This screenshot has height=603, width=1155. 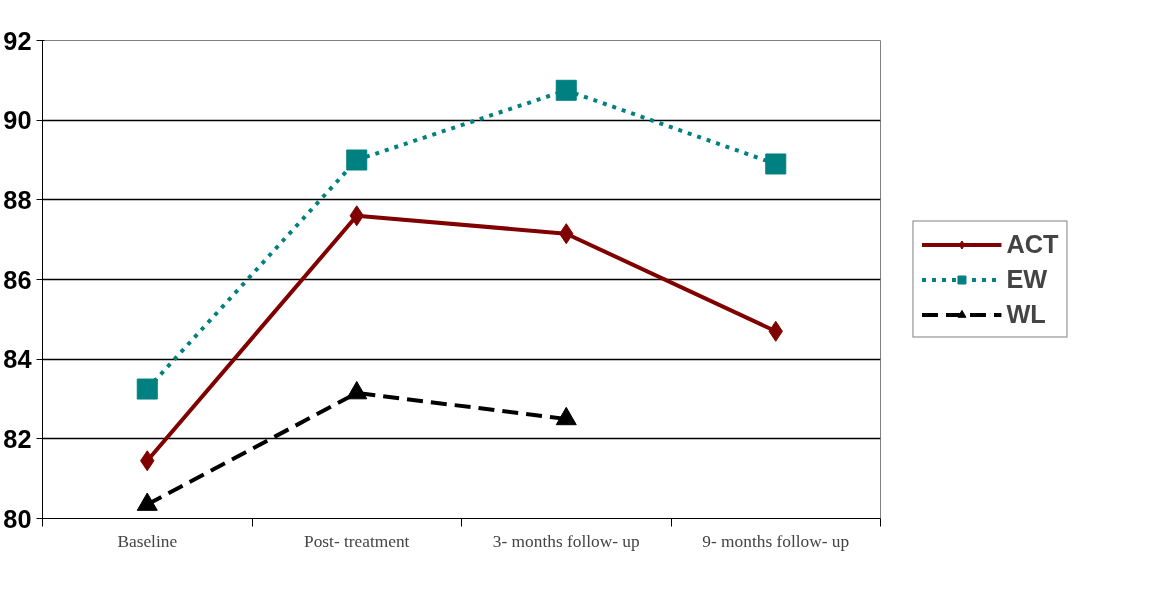 What do you see at coordinates (1026, 314) in the screenshot?
I see `legend-label: WL` at bounding box center [1026, 314].